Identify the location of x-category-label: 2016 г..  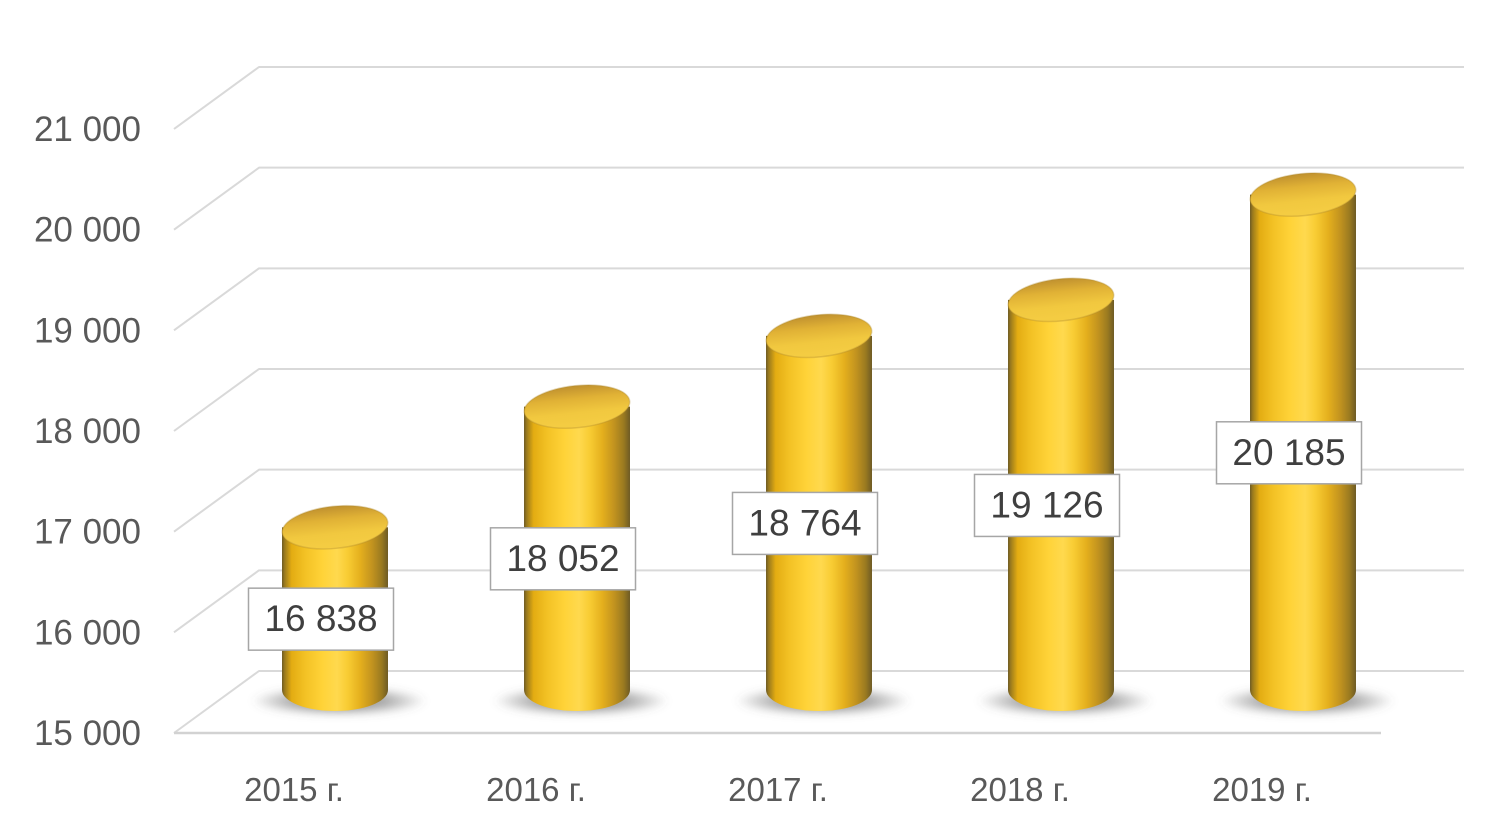
(536, 789).